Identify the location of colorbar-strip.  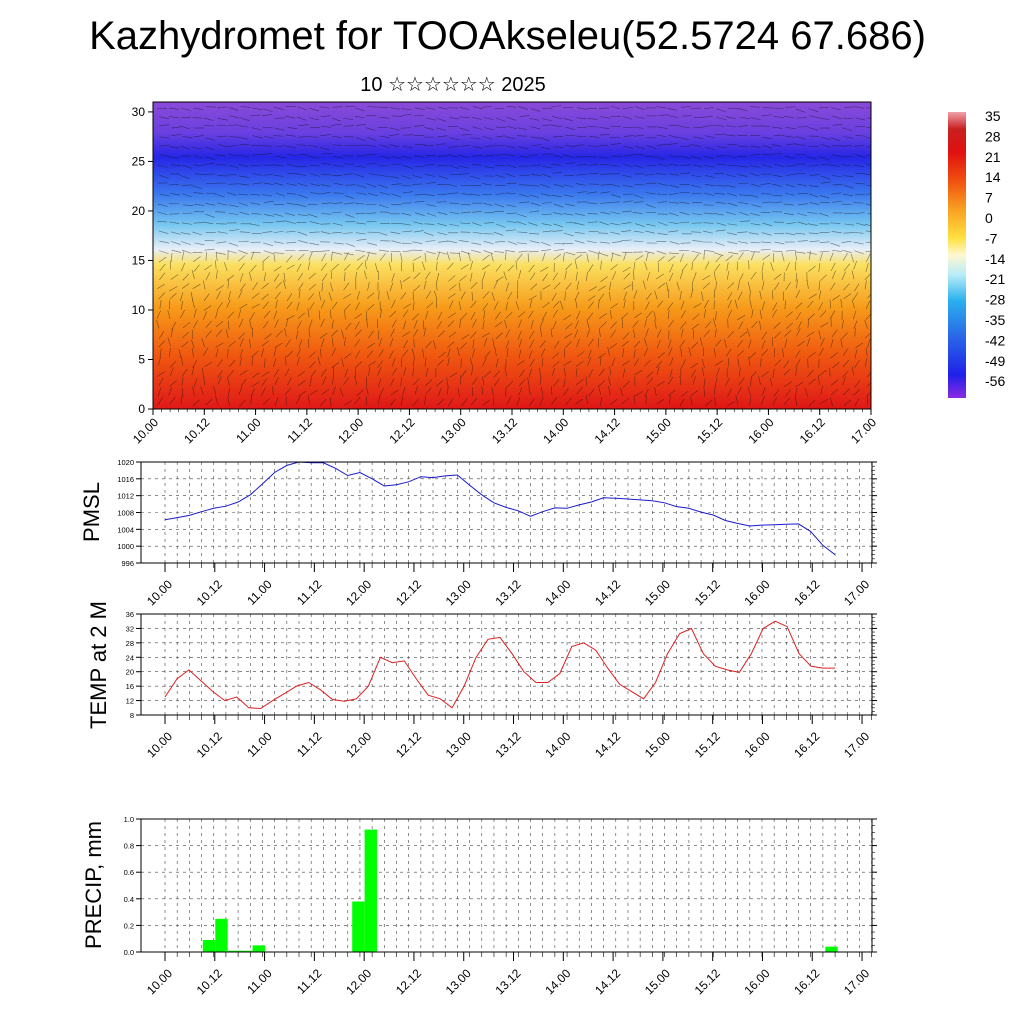
(957, 255).